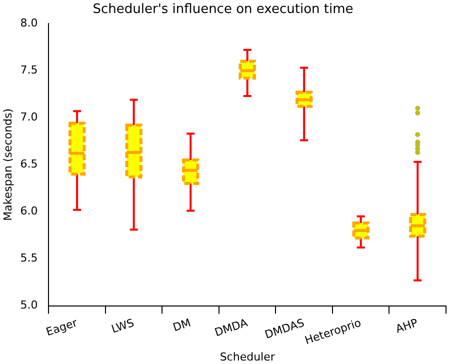  I want to click on x-tick-label: DM, so click(181, 325).